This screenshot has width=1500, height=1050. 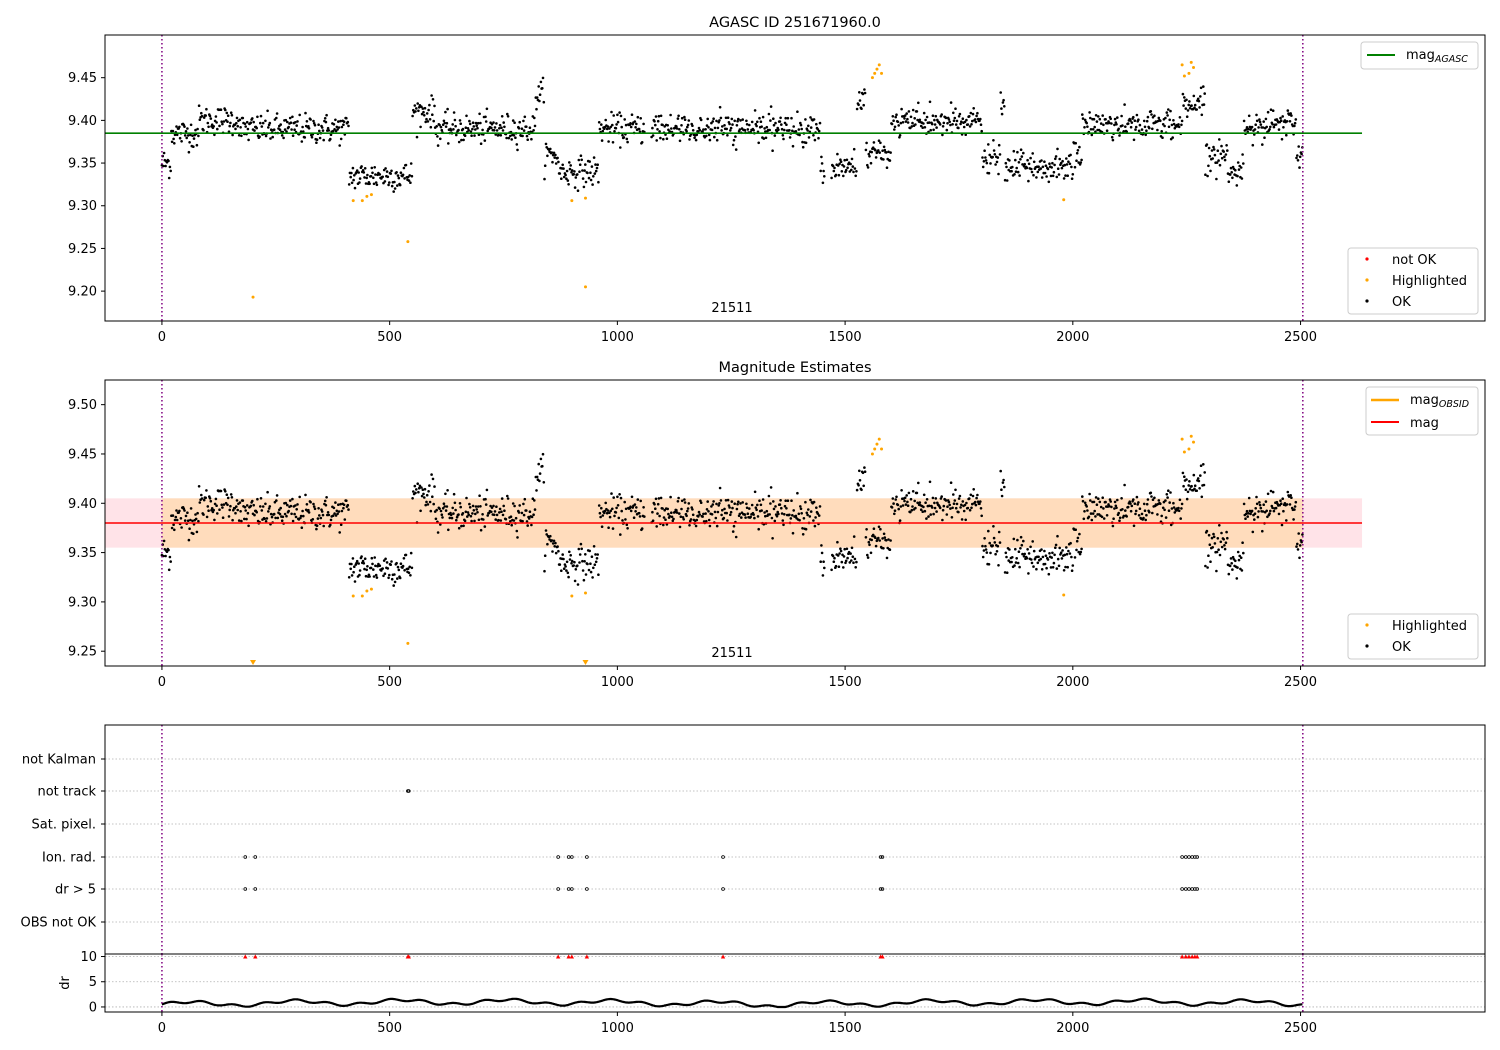 I want to click on y-tick-label: 9.40, so click(x=82, y=504).